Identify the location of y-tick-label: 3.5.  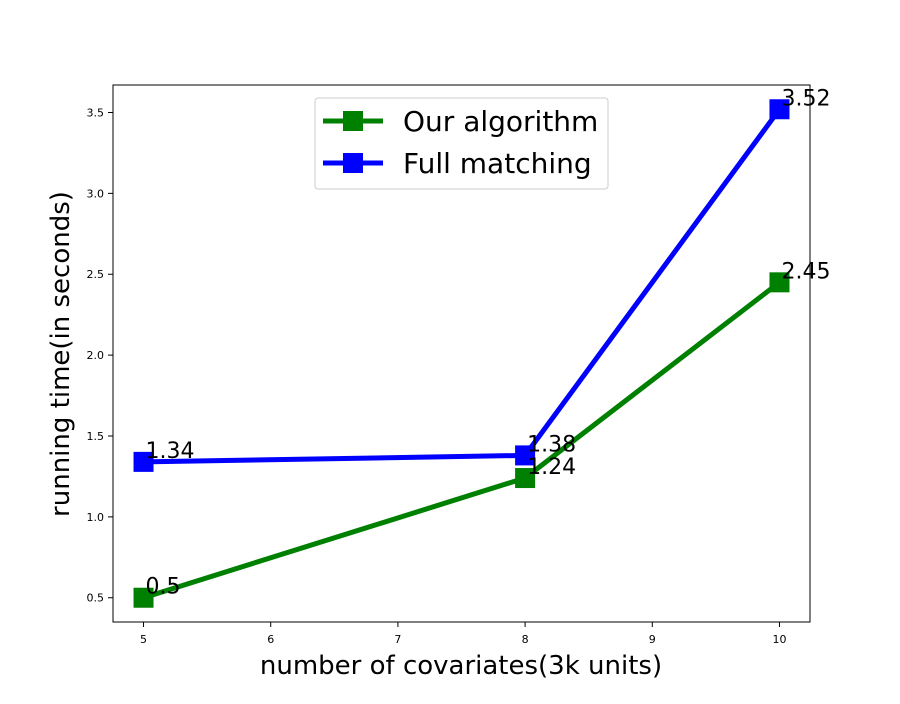
(96, 112).